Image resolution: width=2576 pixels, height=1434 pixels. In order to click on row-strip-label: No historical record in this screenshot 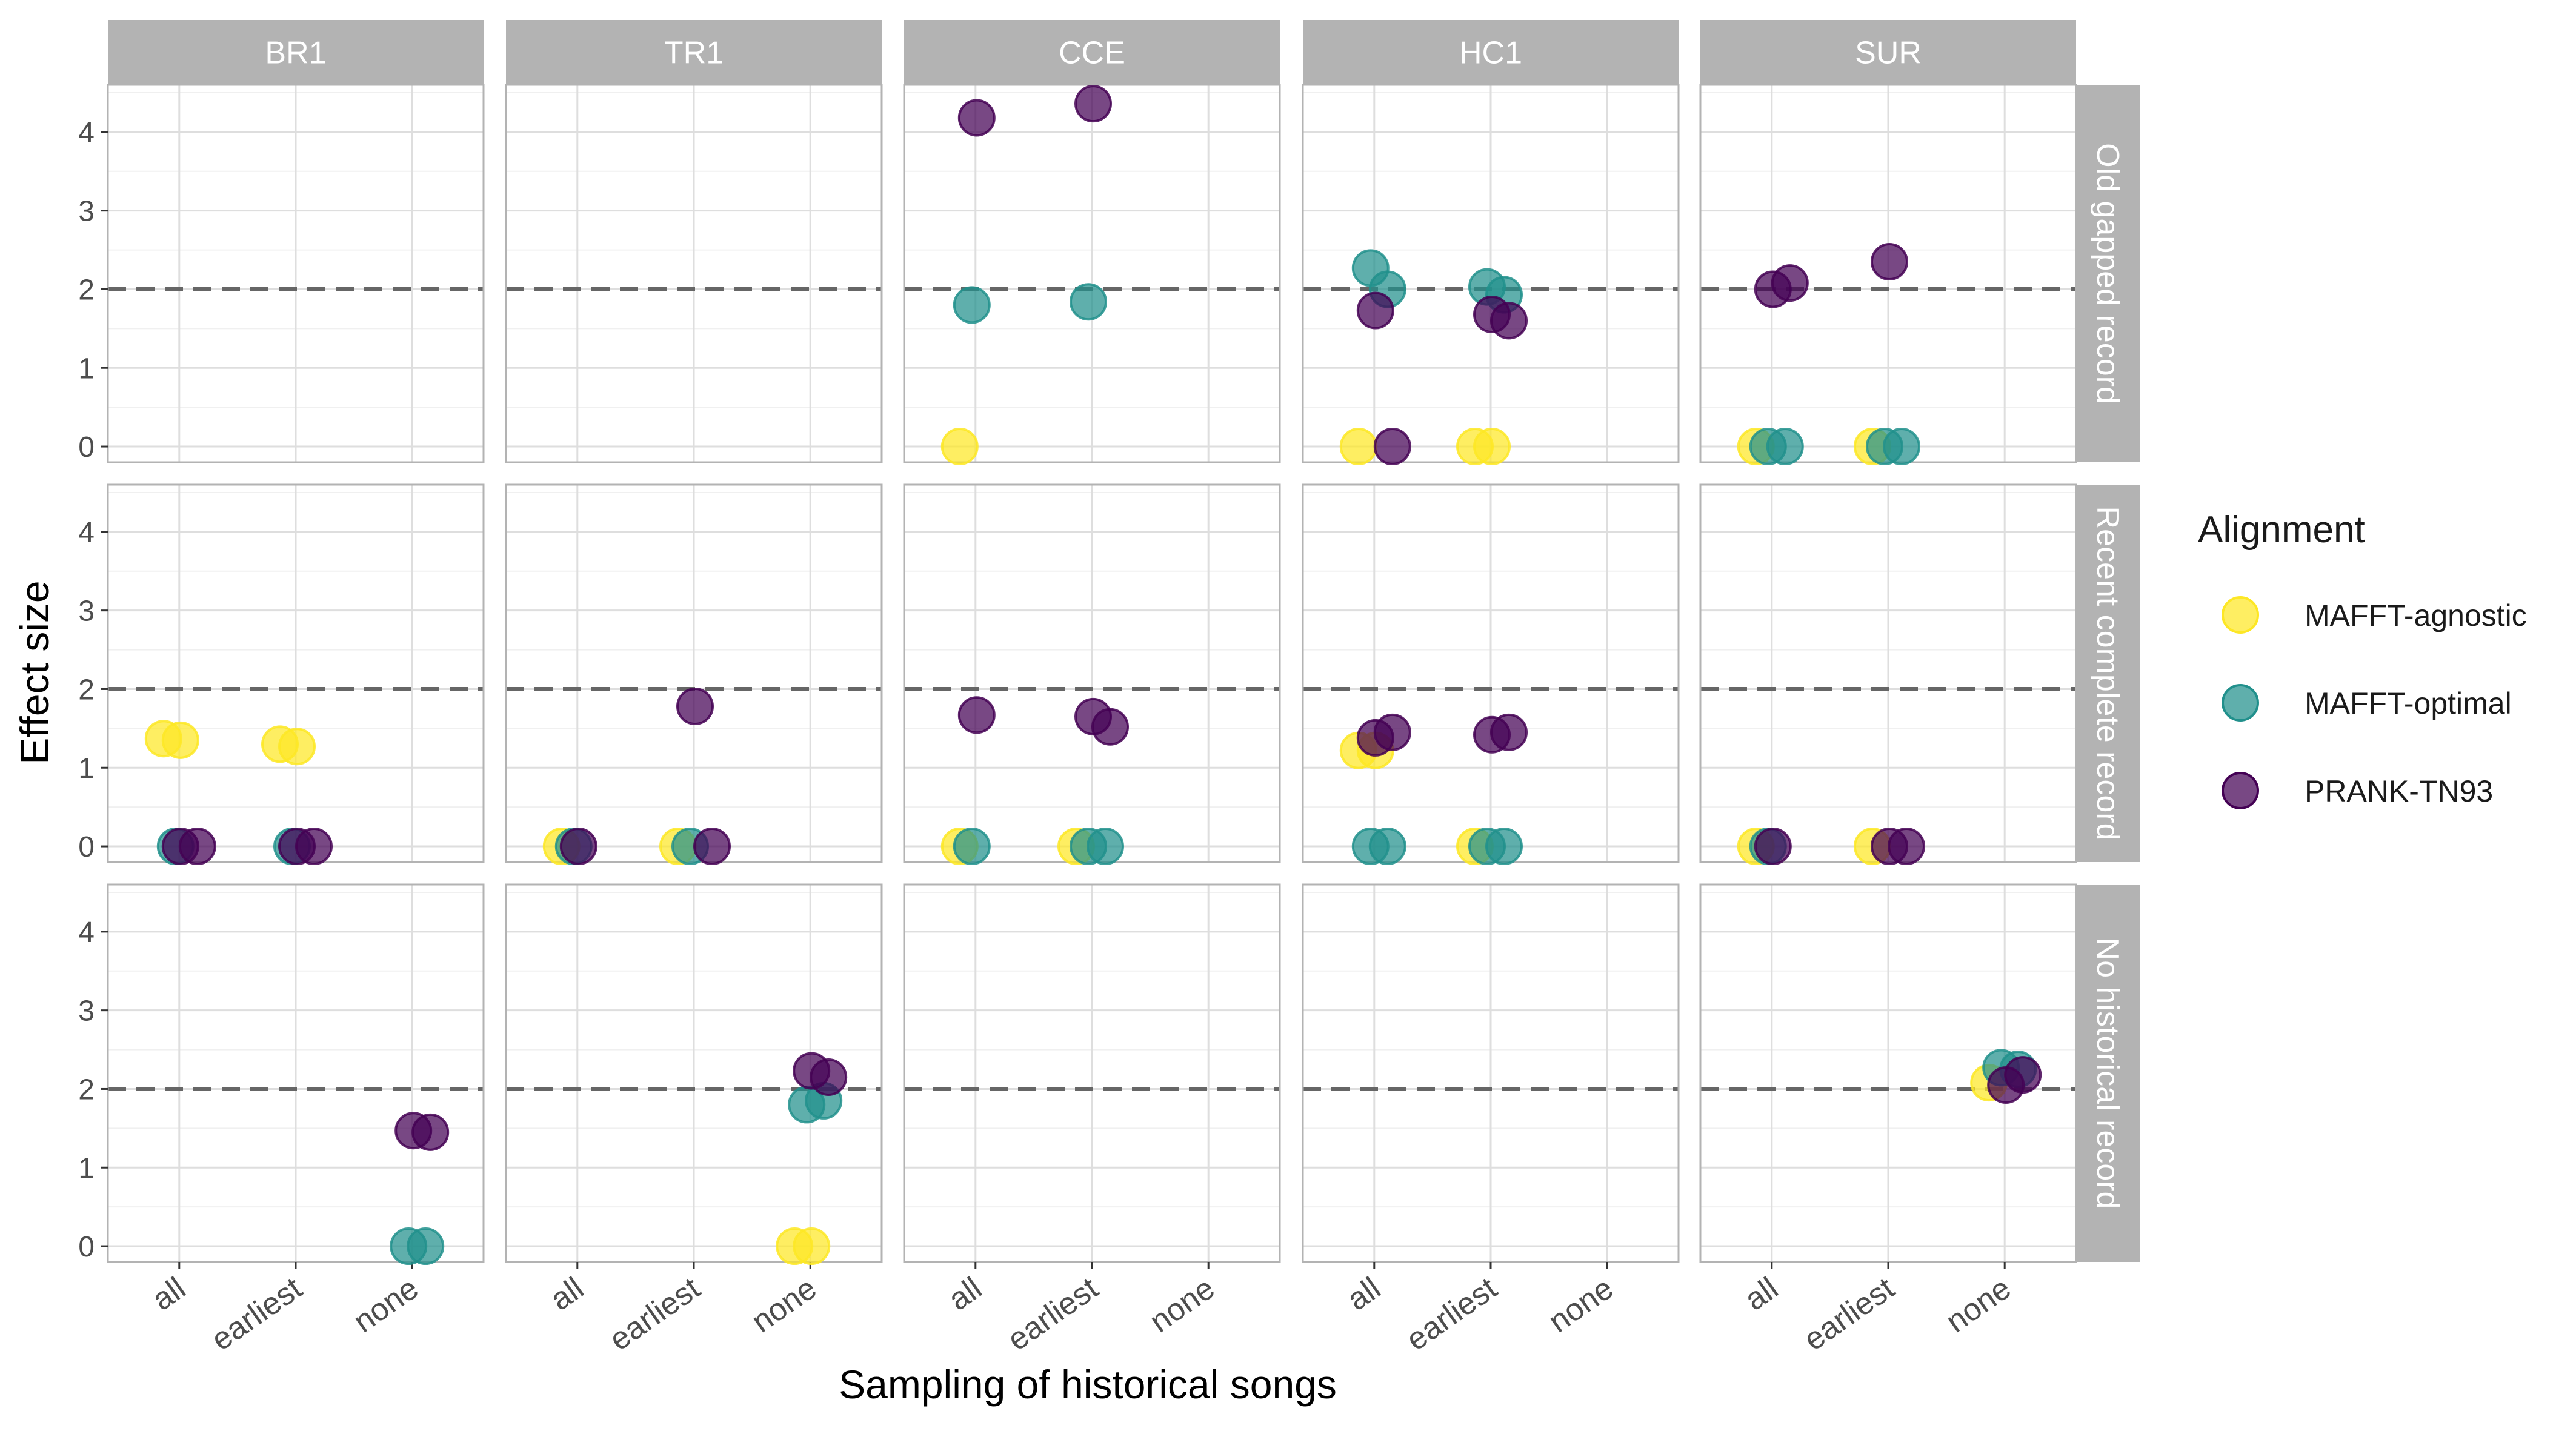, I will do `click(2107, 1073)`.